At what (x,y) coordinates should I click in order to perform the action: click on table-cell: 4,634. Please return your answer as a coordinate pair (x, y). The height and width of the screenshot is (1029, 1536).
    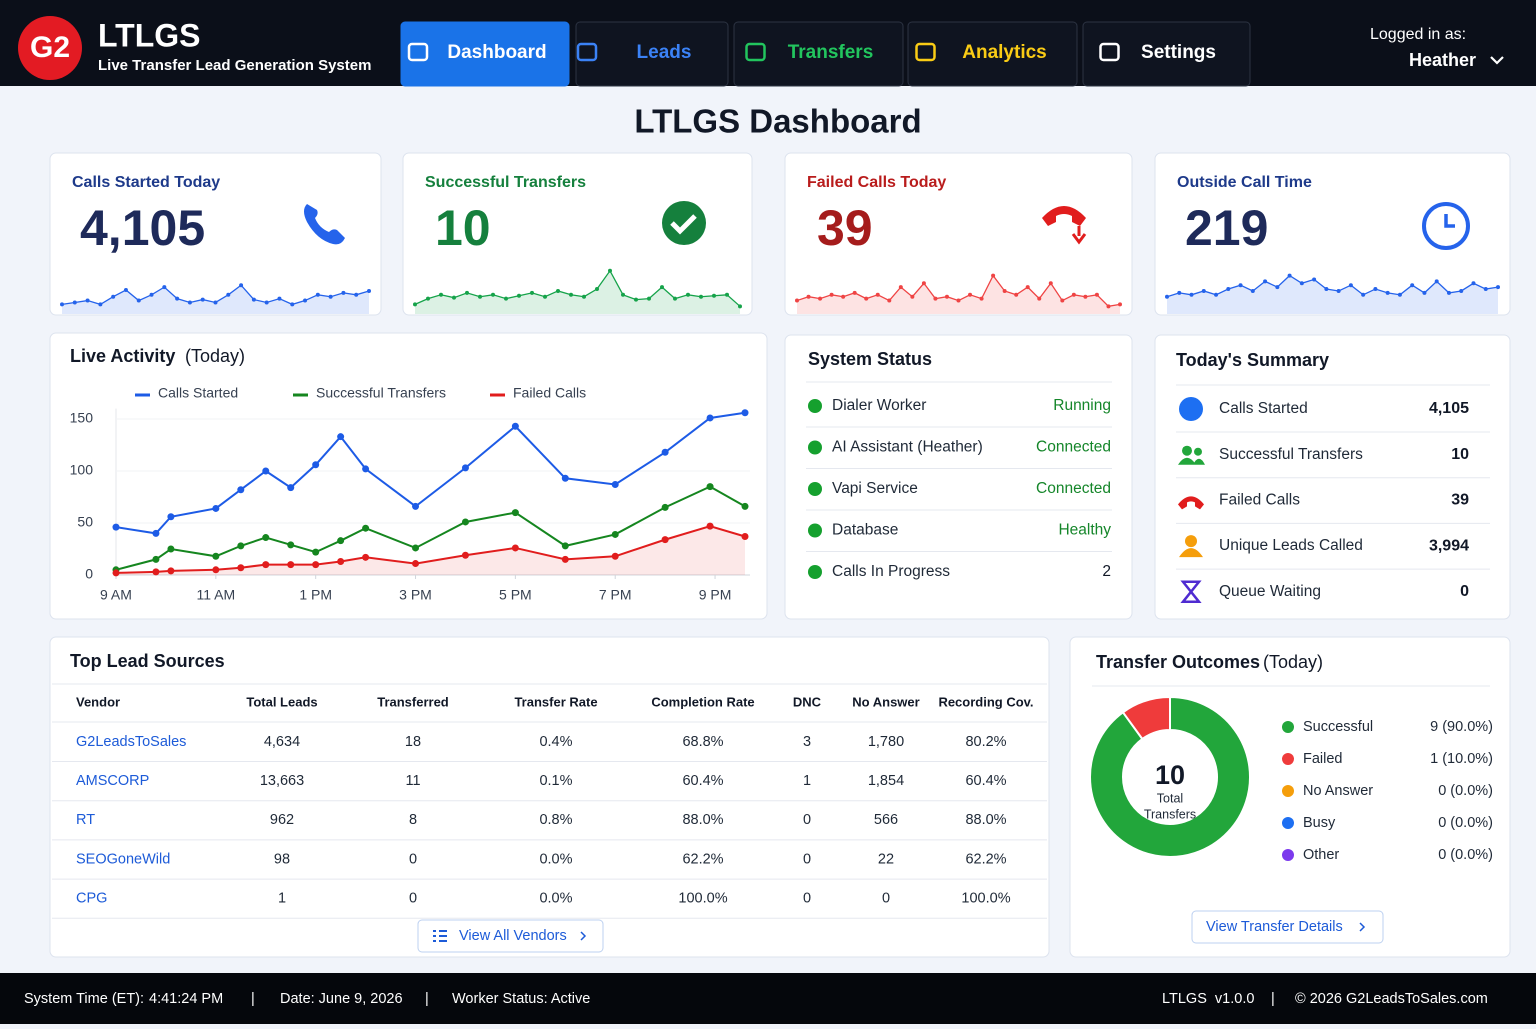
    Looking at the image, I should click on (282, 742).